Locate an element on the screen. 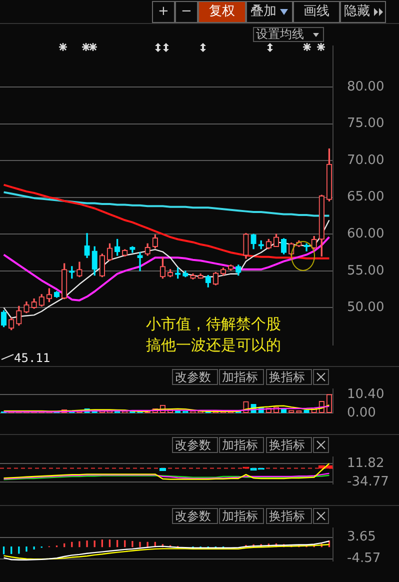  y-tick-label: 60.00 is located at coordinates (365, 234).